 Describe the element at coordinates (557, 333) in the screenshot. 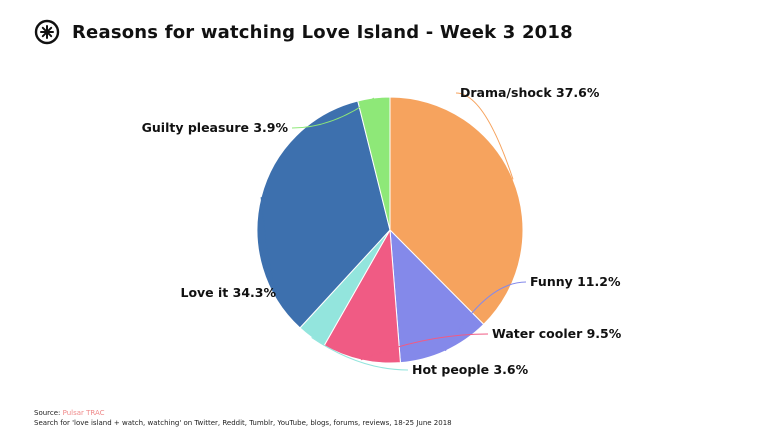

I see `slice-label: Water cooler 9.5%` at that location.